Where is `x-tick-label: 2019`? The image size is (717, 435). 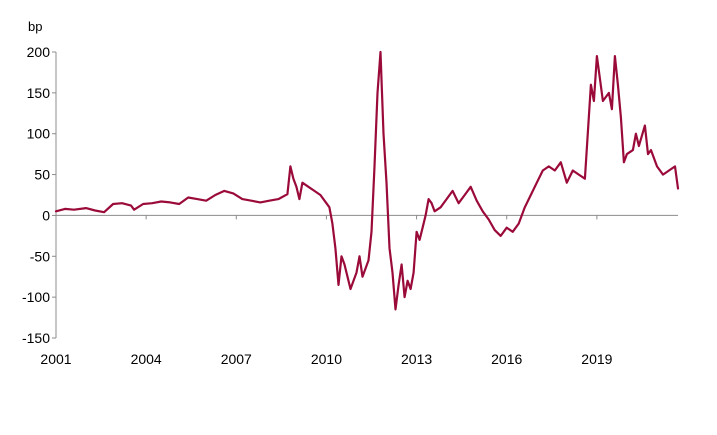
x-tick-label: 2019 is located at coordinates (596, 359).